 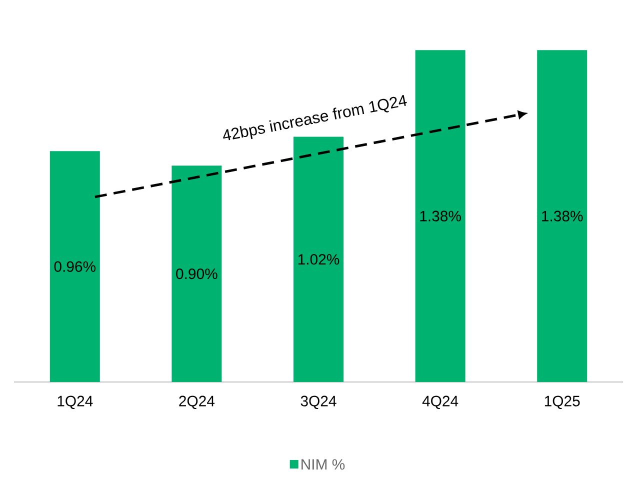 What do you see at coordinates (562, 403) in the screenshot?
I see `x-tick-label: 1Q25` at bounding box center [562, 403].